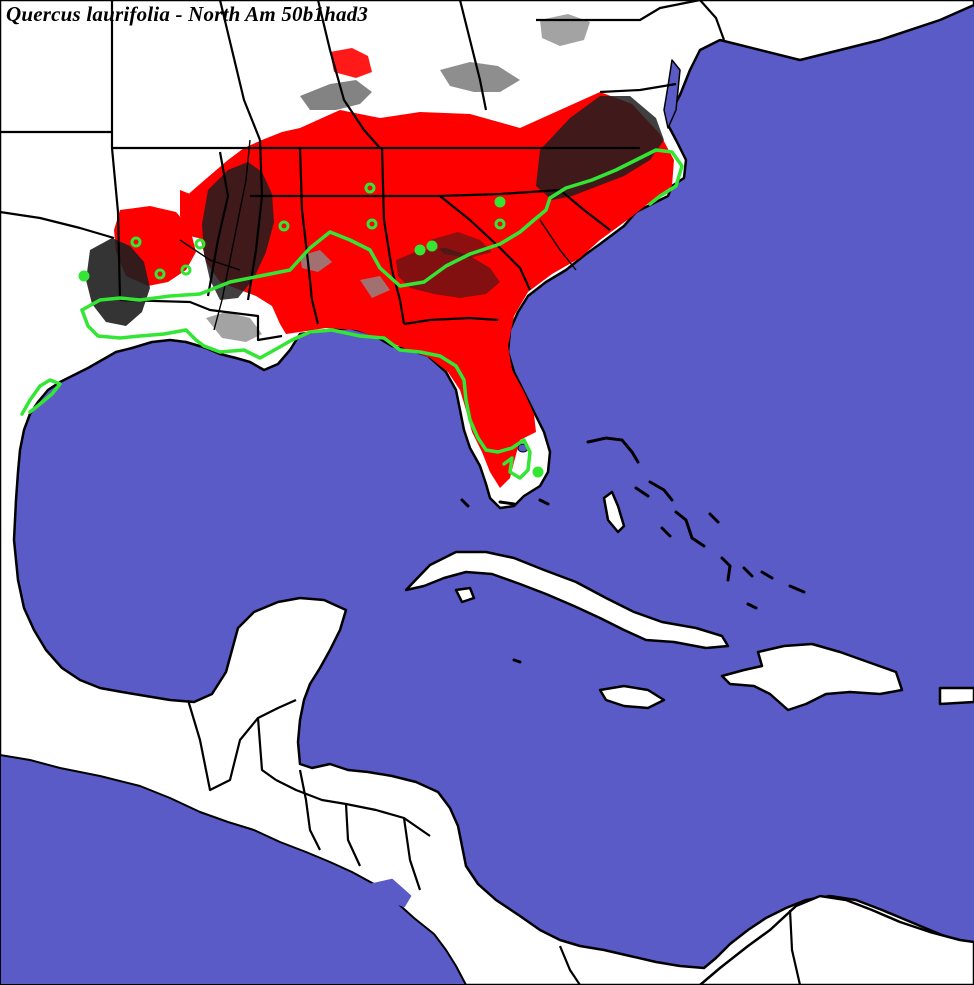 This screenshot has height=985, width=974. Describe the element at coordinates (187, 14) in the screenshot. I see `map-title: Quercus laurifolia - North Am 50b1had3` at that location.